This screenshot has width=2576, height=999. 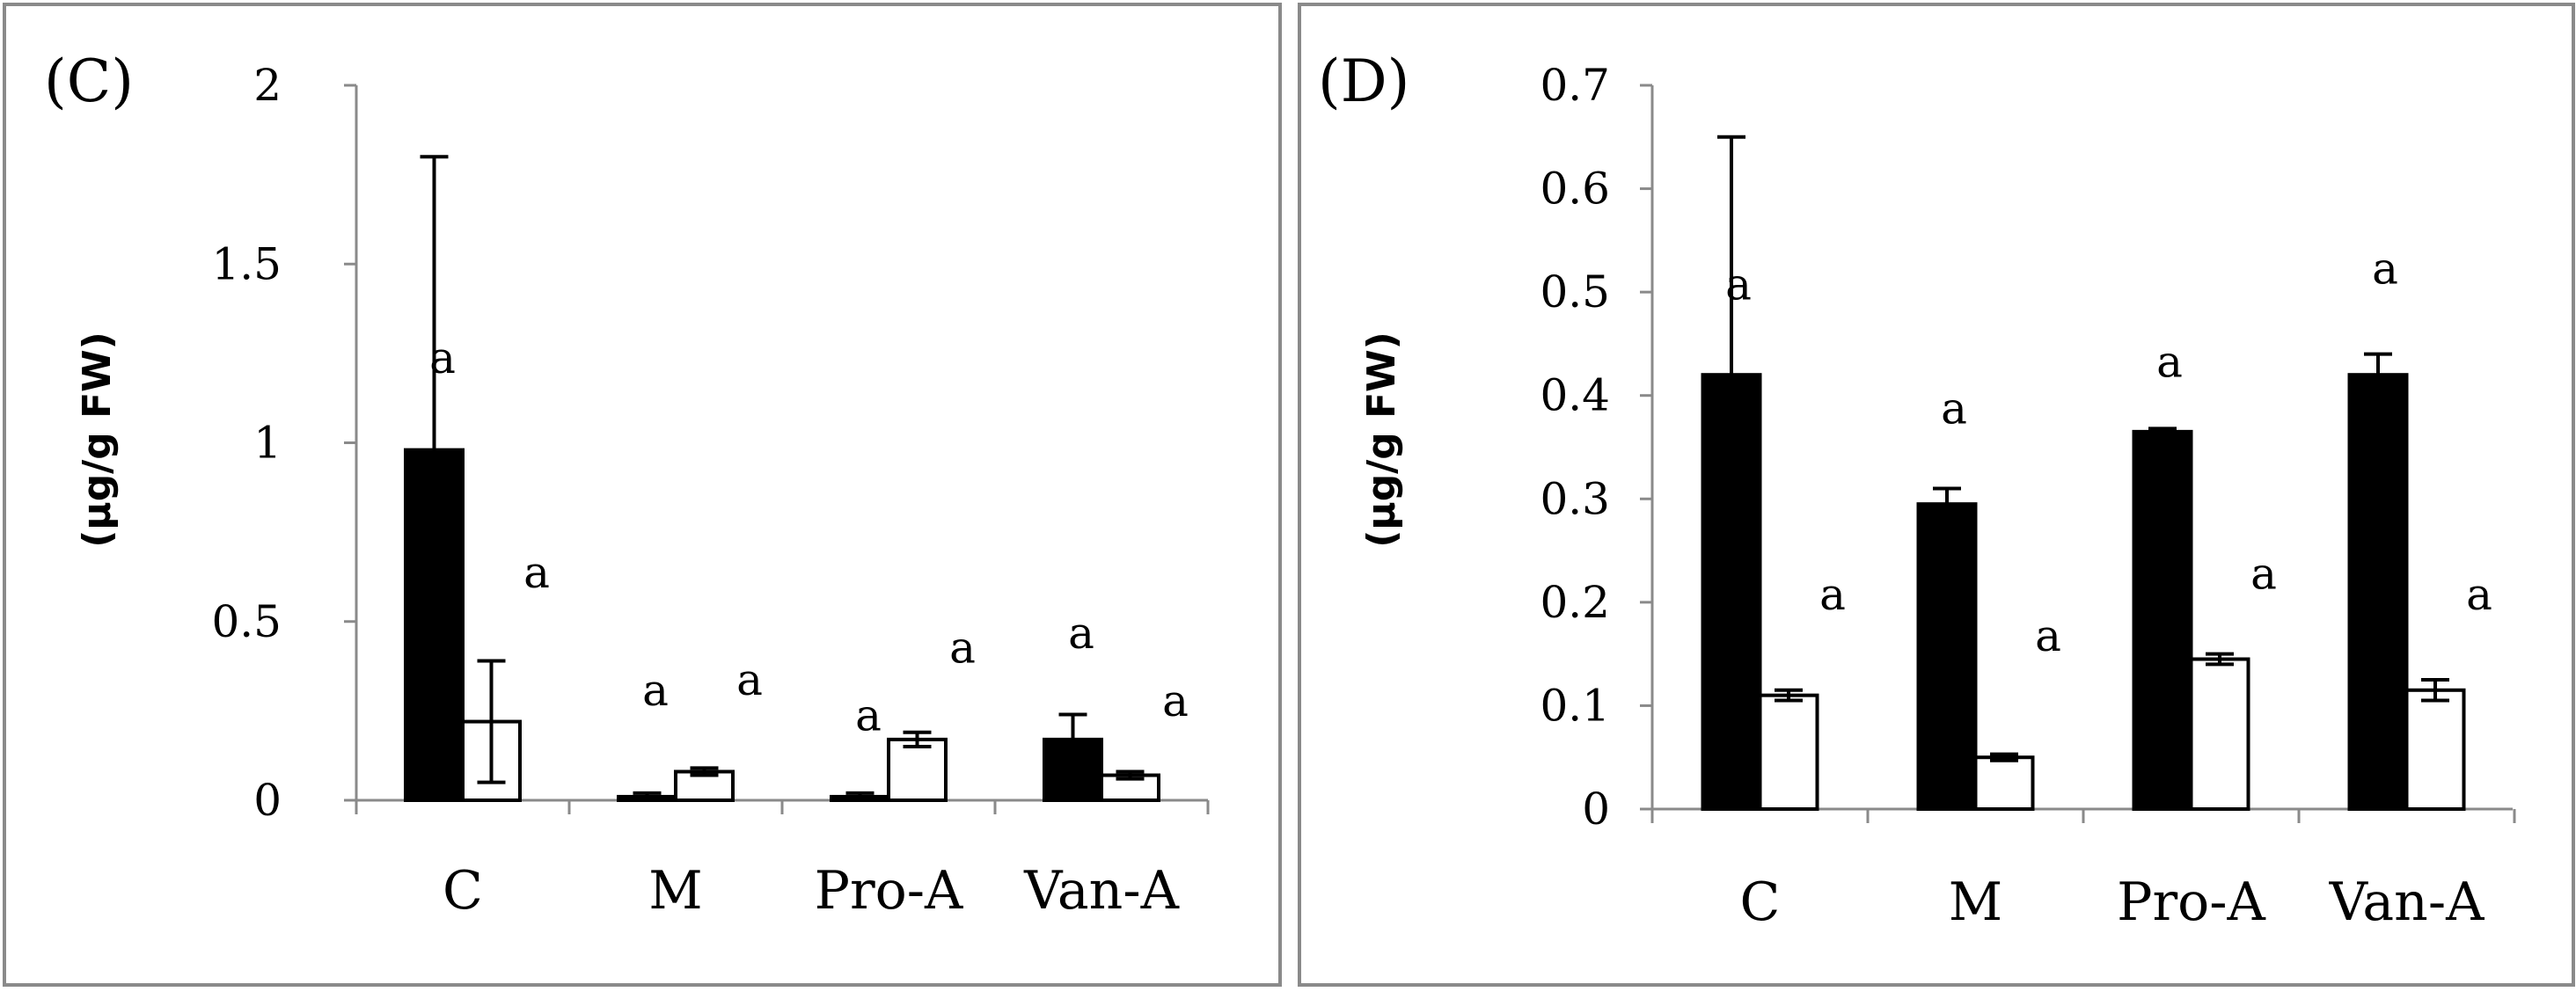 What do you see at coordinates (1575, 395) in the screenshot?
I see `y-tick-label: 0.4` at bounding box center [1575, 395].